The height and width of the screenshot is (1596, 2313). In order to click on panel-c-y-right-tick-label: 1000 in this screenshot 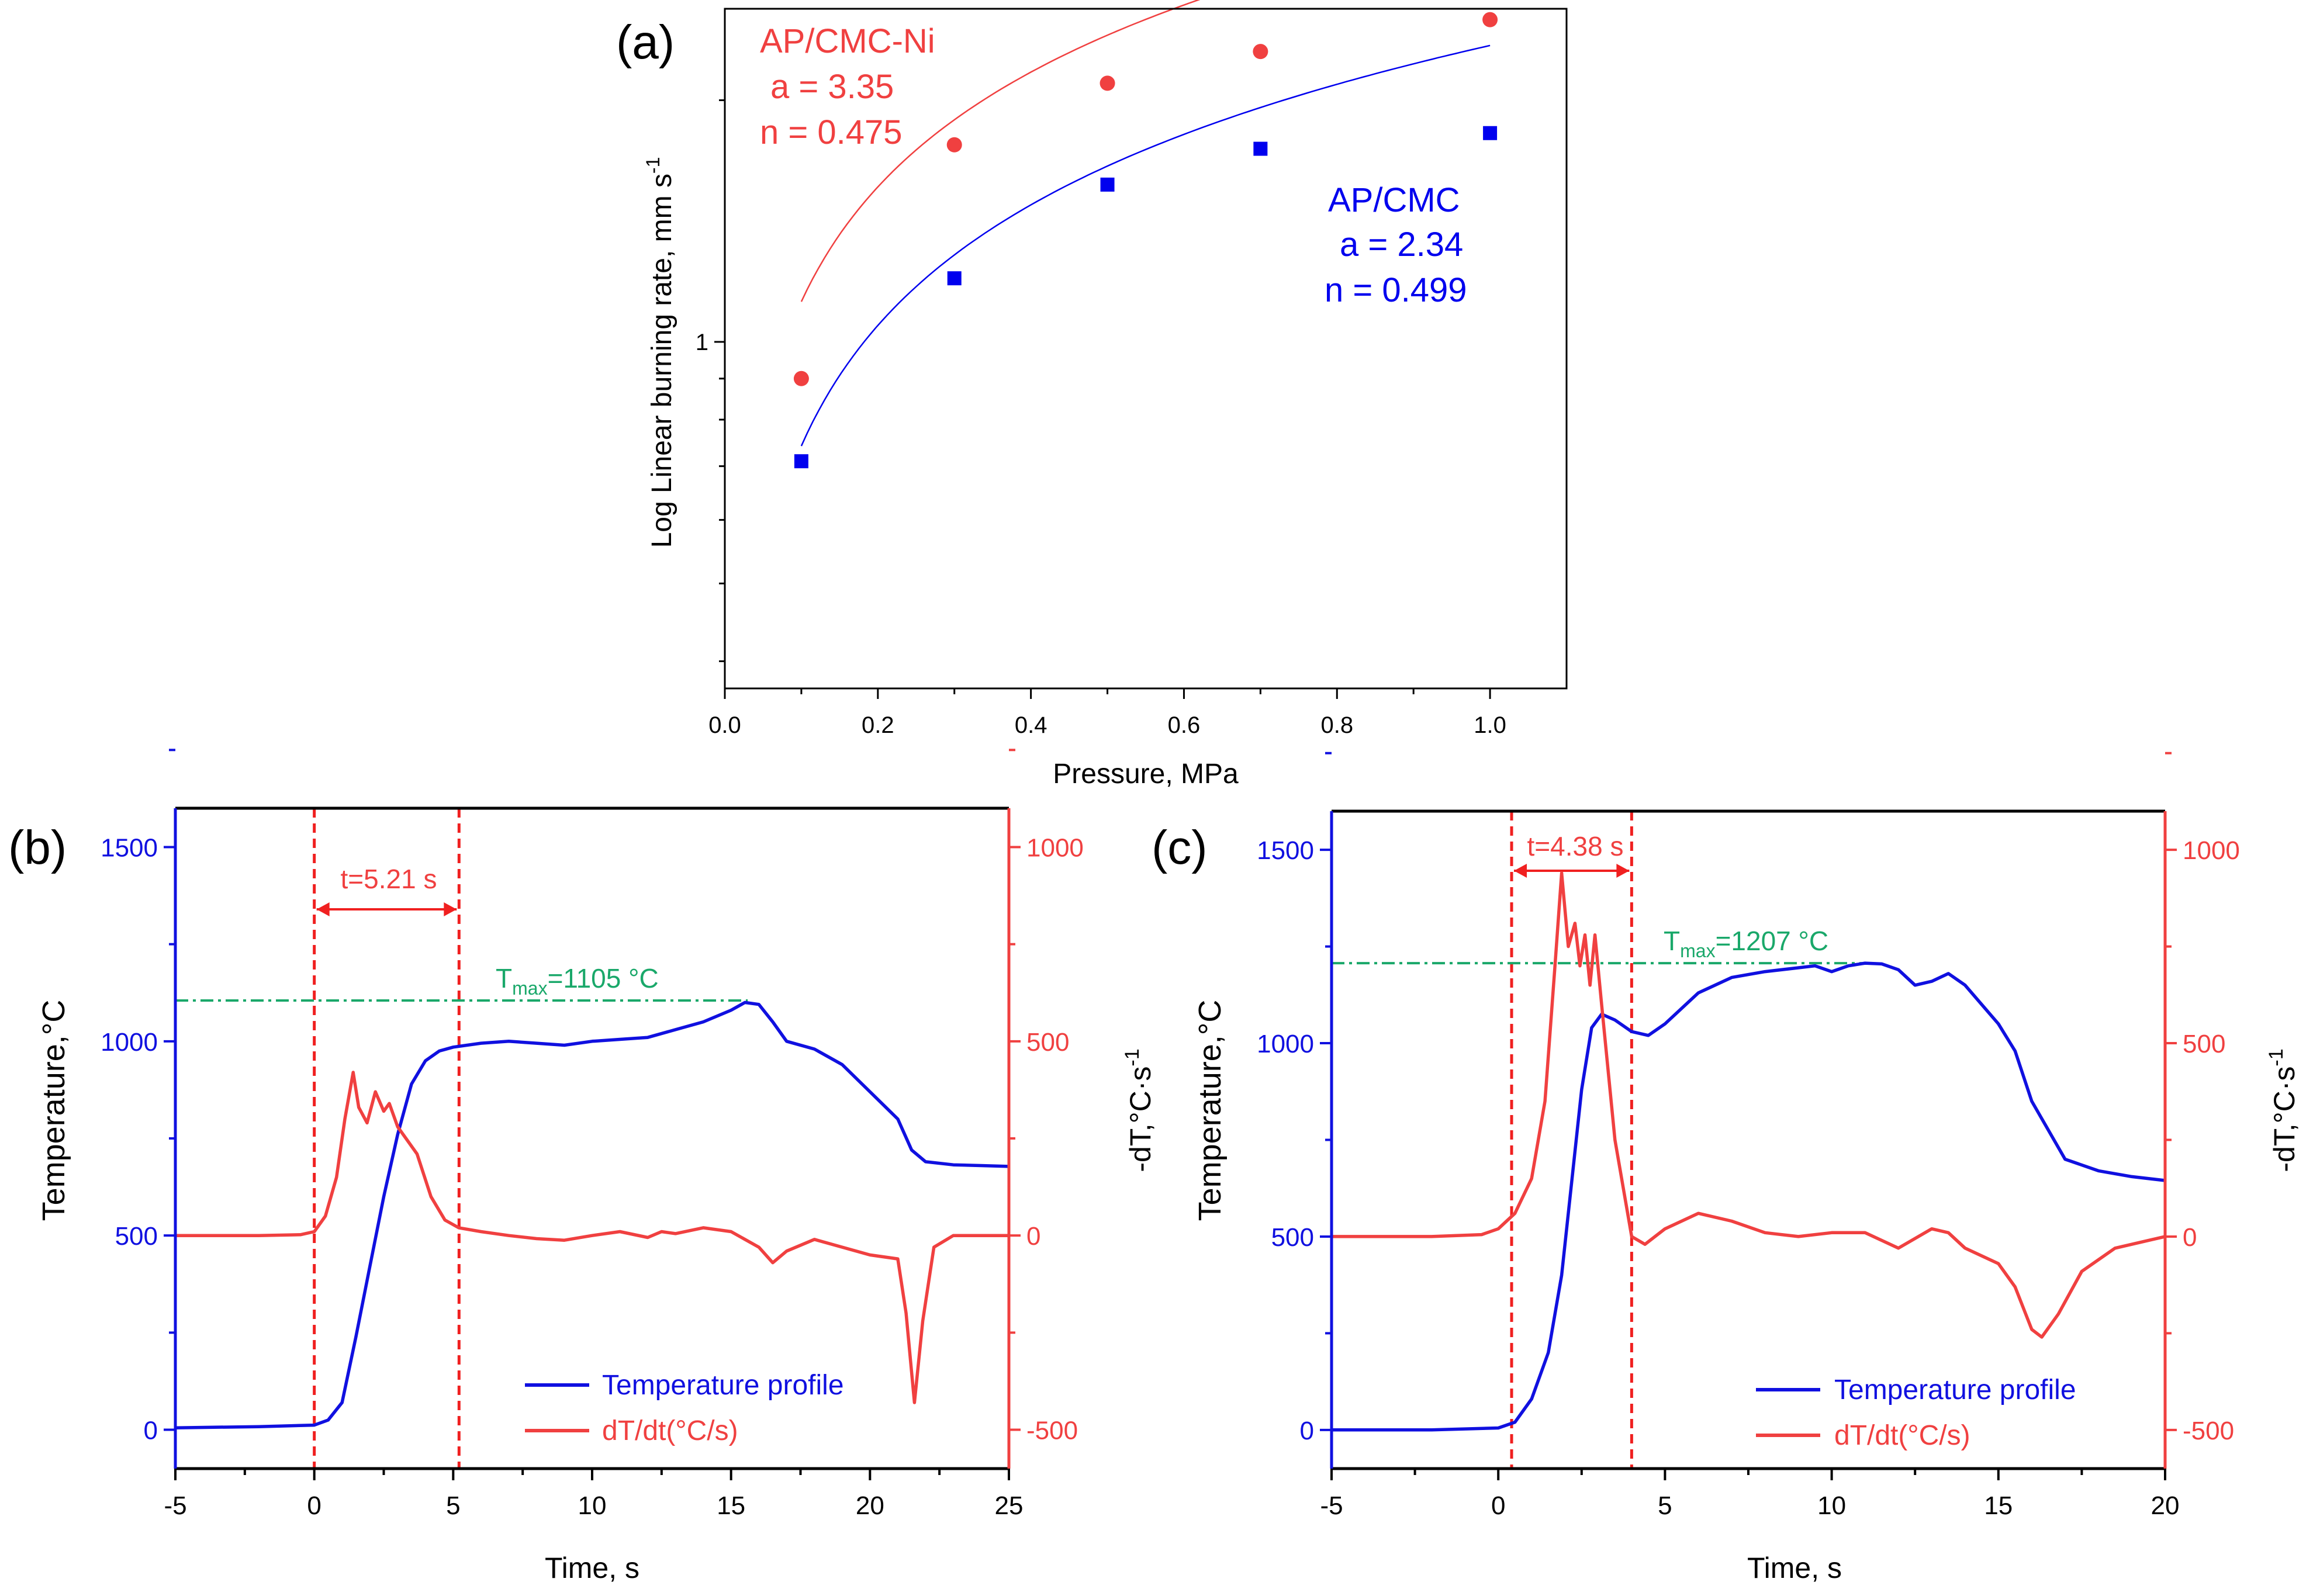, I will do `click(2211, 850)`.